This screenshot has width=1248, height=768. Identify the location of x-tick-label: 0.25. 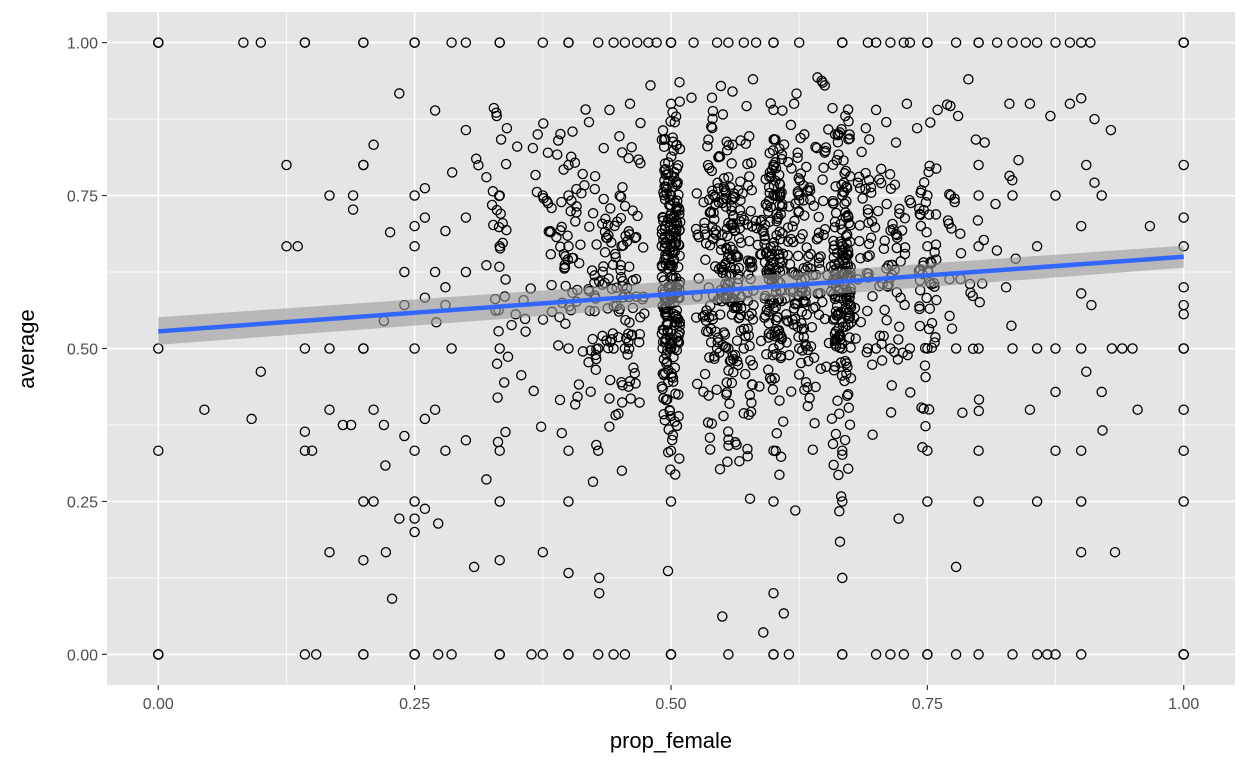
(414, 704).